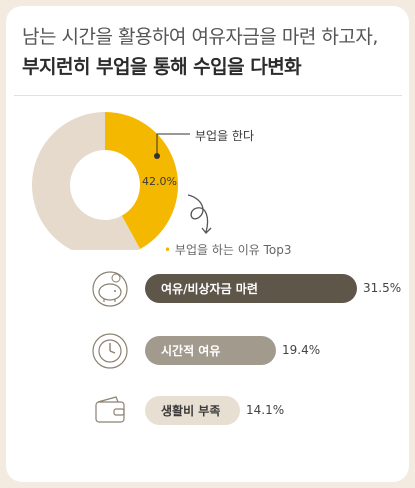 The image size is (415, 488). Describe the element at coordinates (162, 67) in the screenshot. I see `headline-line-2: 부지런히 부업을 통해 수입을 다변화` at that location.